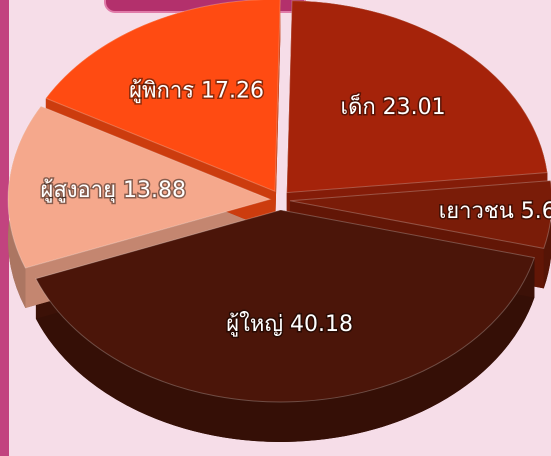 The width and height of the screenshot is (551, 456). Describe the element at coordinates (547, 234) in the screenshot. I see `slice-side` at that location.